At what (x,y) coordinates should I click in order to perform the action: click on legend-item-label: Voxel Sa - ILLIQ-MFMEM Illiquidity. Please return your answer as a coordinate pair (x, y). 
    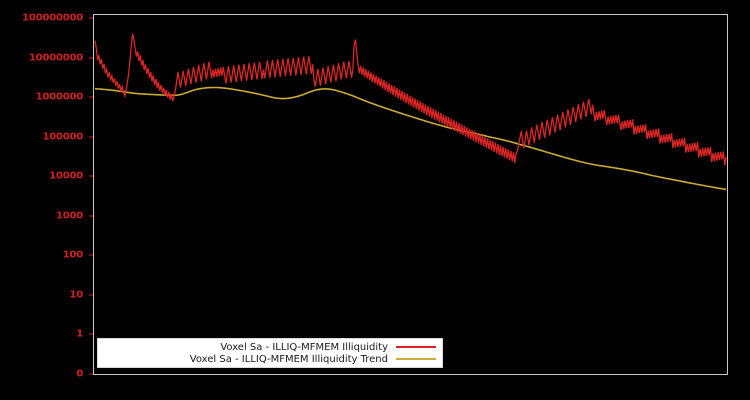
    Looking at the image, I should click on (304, 347).